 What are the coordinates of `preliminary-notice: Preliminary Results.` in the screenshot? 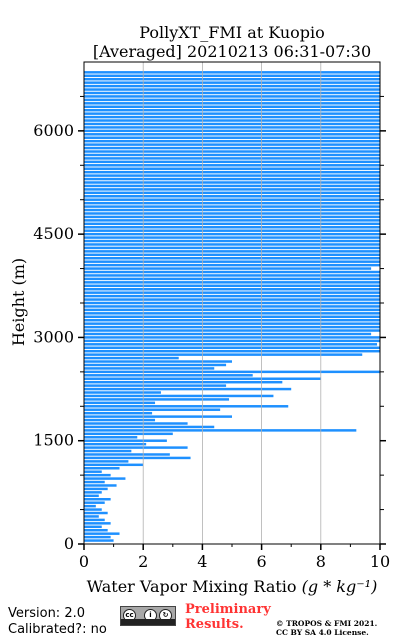 It's located at (228, 617).